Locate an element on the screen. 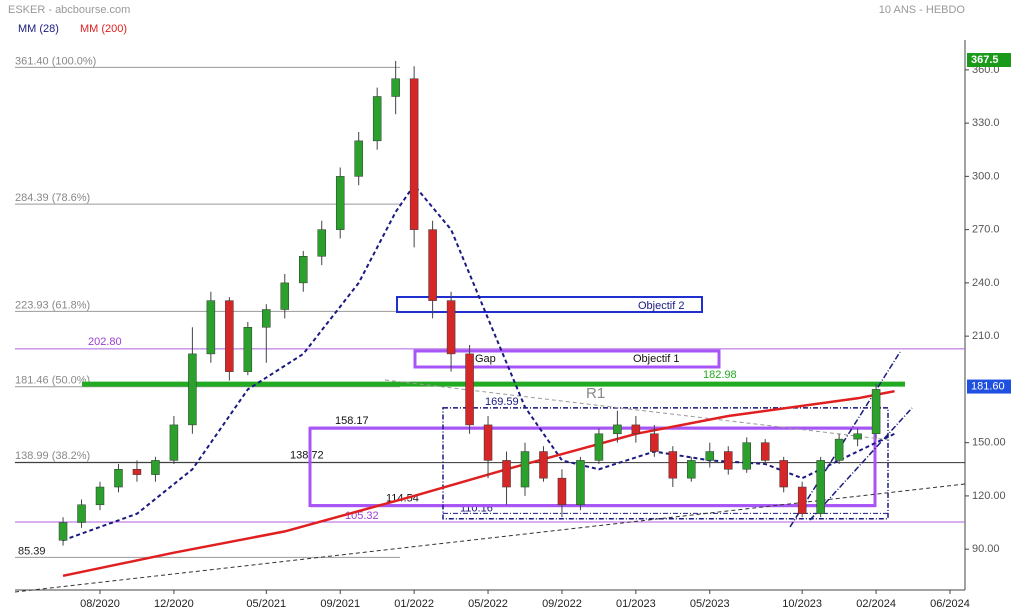  price-tag-label: 181.60 is located at coordinates (988, 386).